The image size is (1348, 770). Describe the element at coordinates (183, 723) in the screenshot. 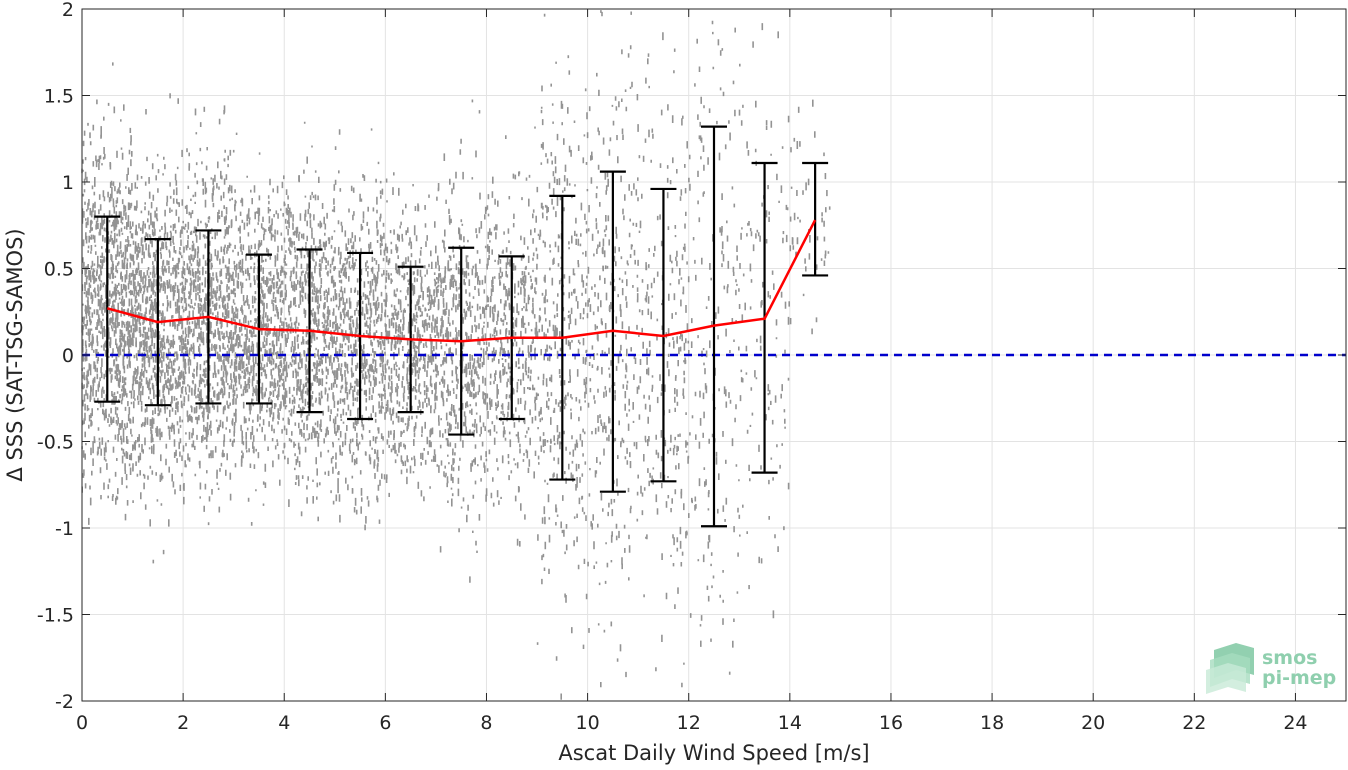

I see `x-tick-label: 2` at that location.